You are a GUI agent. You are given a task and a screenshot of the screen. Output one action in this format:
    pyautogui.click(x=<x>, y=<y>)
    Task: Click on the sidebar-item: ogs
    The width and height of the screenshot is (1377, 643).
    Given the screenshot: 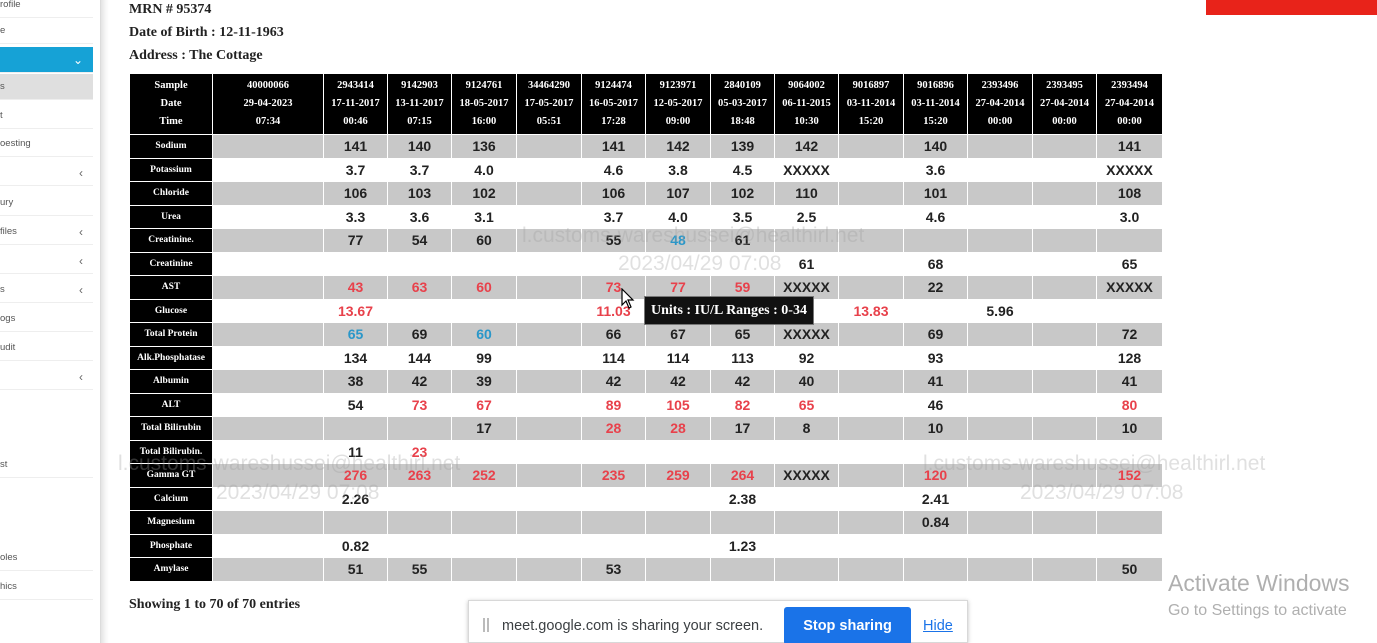 What is the action you would take?
    pyautogui.click(x=46, y=319)
    